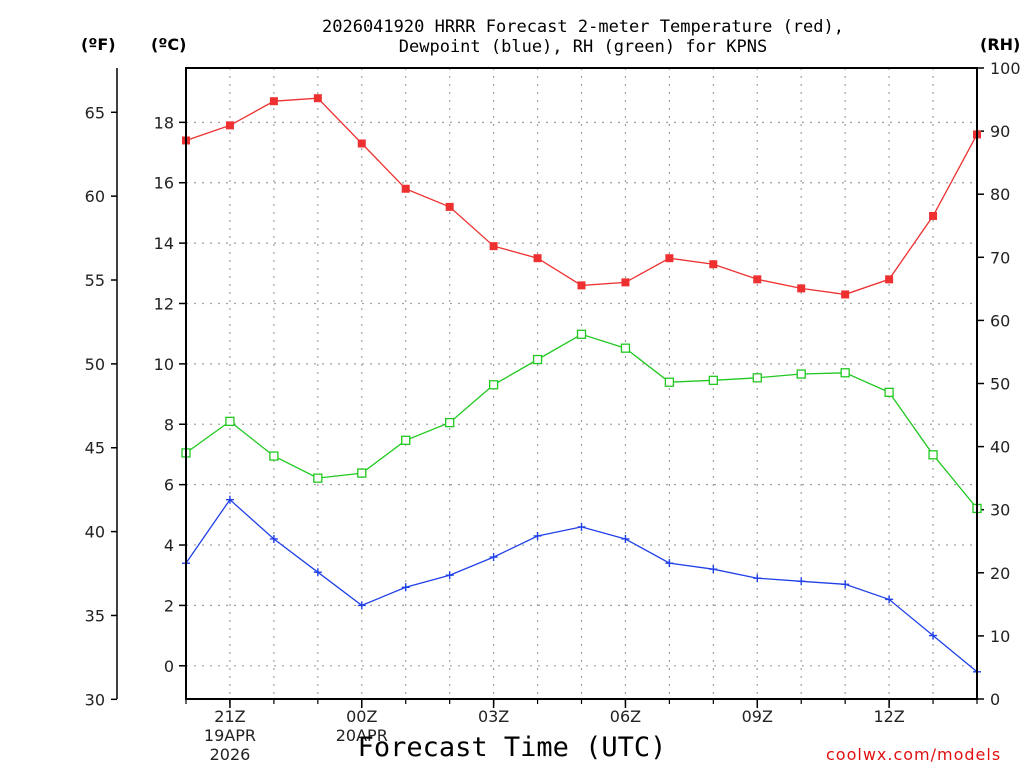 This screenshot has height=768, width=1024. I want to click on x-tick-label: 06Z, so click(625, 716).